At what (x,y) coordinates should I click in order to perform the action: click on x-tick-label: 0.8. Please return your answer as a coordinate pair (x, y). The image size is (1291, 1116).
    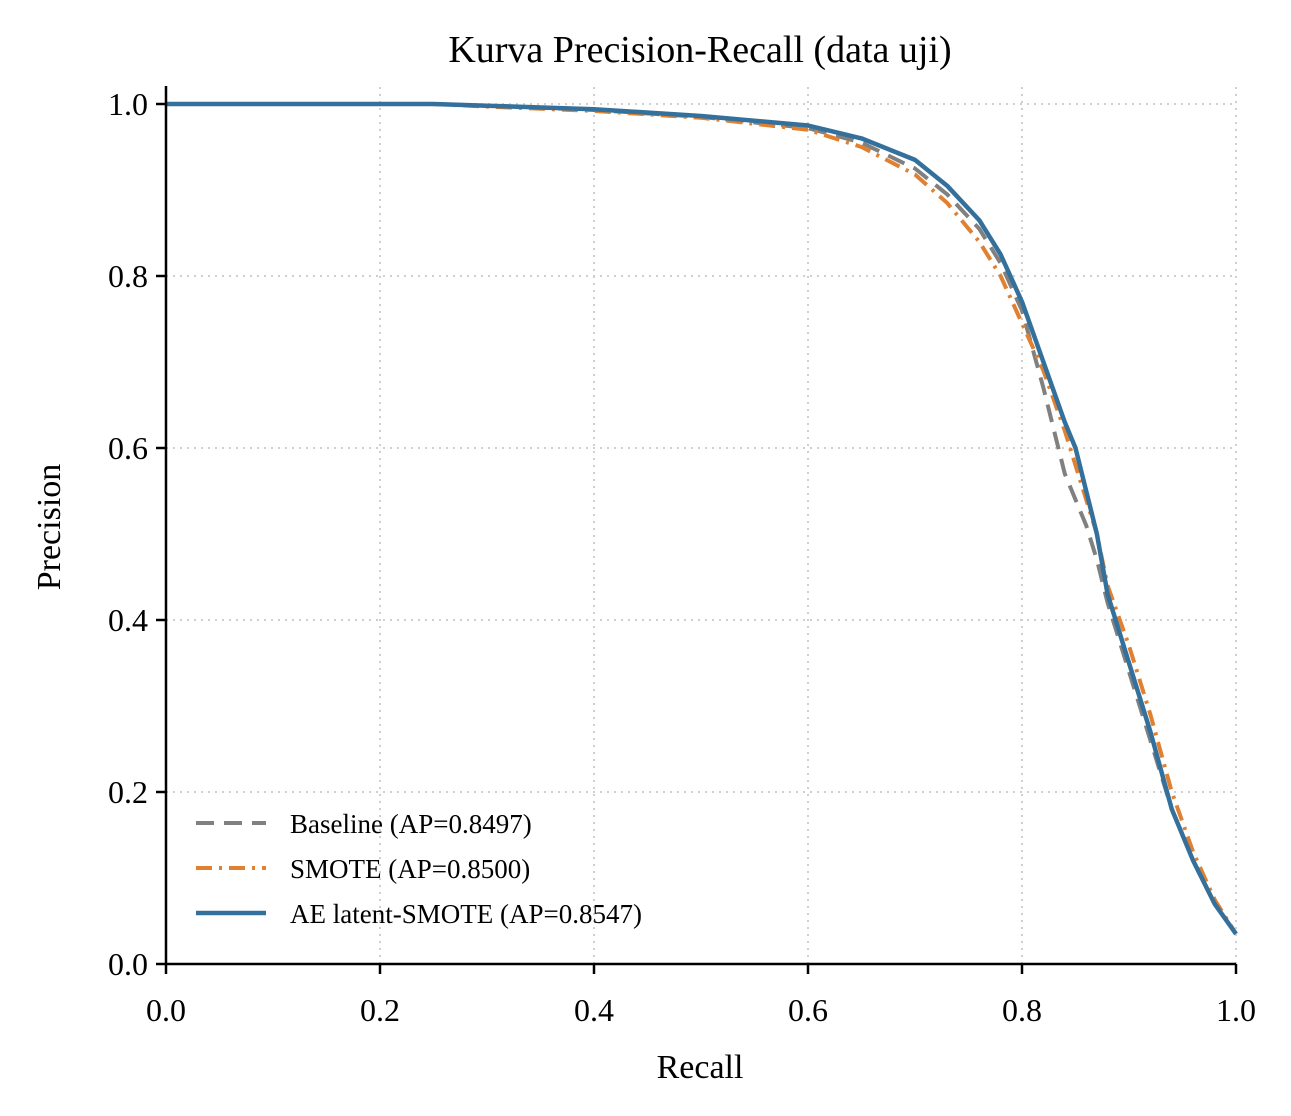
    Looking at the image, I should click on (1022, 1010).